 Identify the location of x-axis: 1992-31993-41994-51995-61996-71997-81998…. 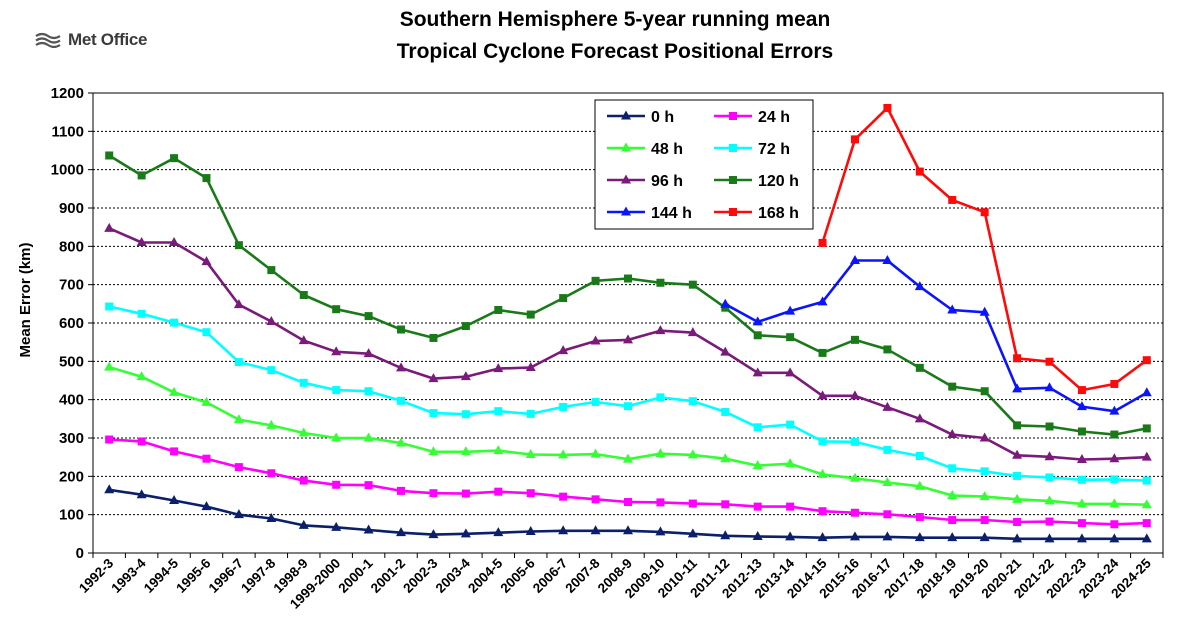
(620, 582).